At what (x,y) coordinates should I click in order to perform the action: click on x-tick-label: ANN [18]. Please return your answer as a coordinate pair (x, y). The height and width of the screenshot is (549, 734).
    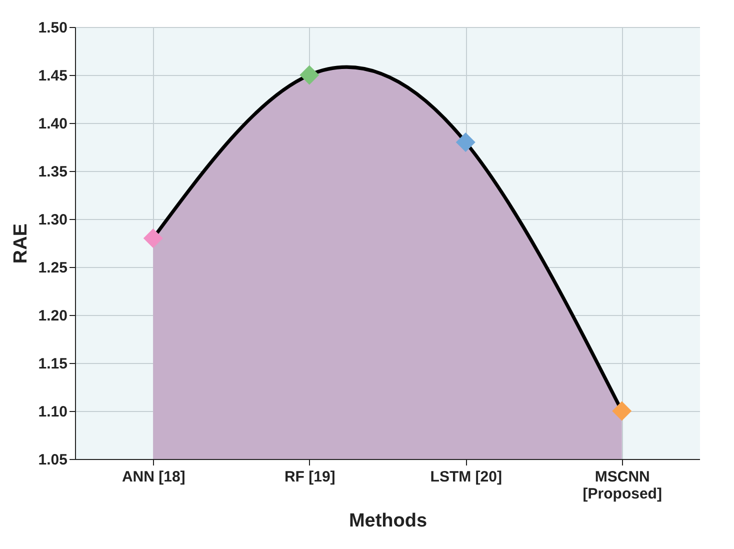
    Looking at the image, I should click on (154, 477).